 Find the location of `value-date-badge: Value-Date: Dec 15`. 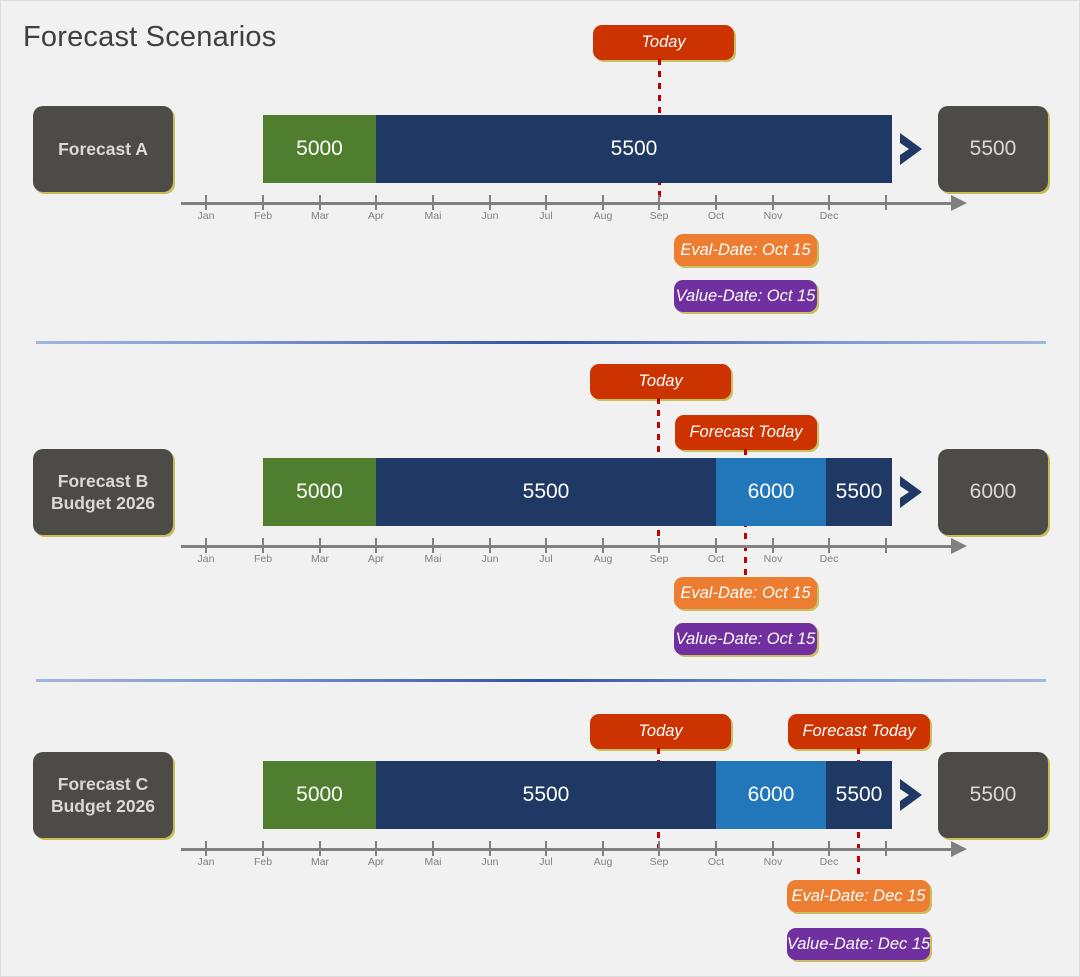

value-date-badge: Value-Date: Dec 15 is located at coordinates (858, 944).